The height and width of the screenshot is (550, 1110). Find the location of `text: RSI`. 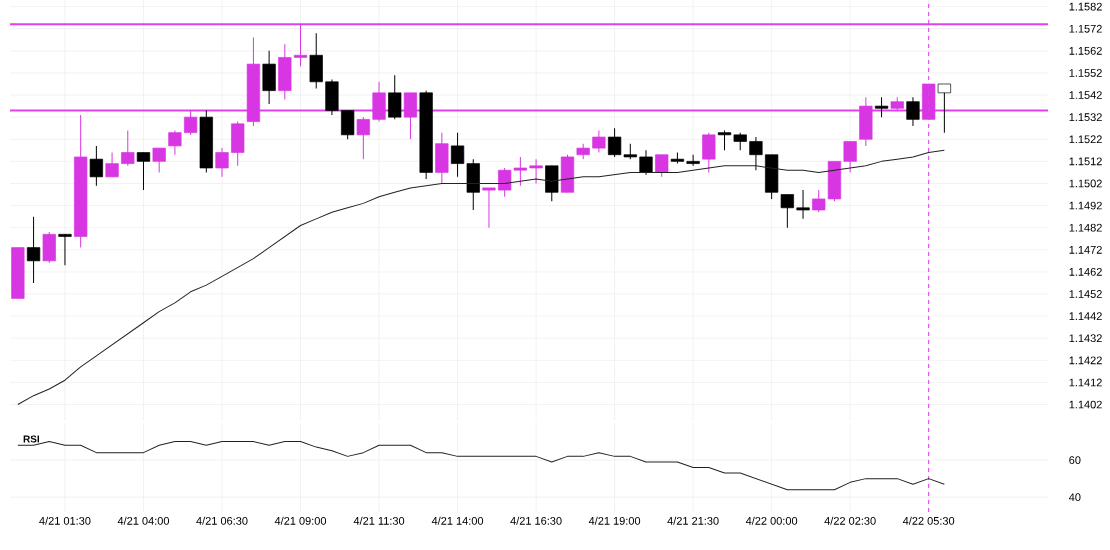

text: RSI is located at coordinates (31, 439).